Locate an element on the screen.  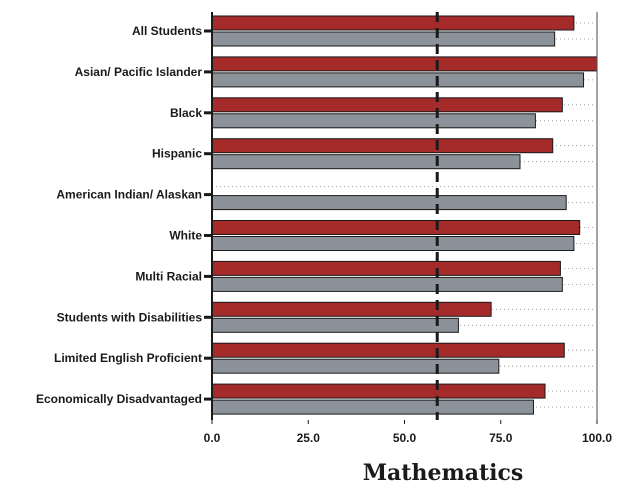
x-axis-ticks: 0.0 25.0 50.0 75.0 100.0 is located at coordinates (408, 432).